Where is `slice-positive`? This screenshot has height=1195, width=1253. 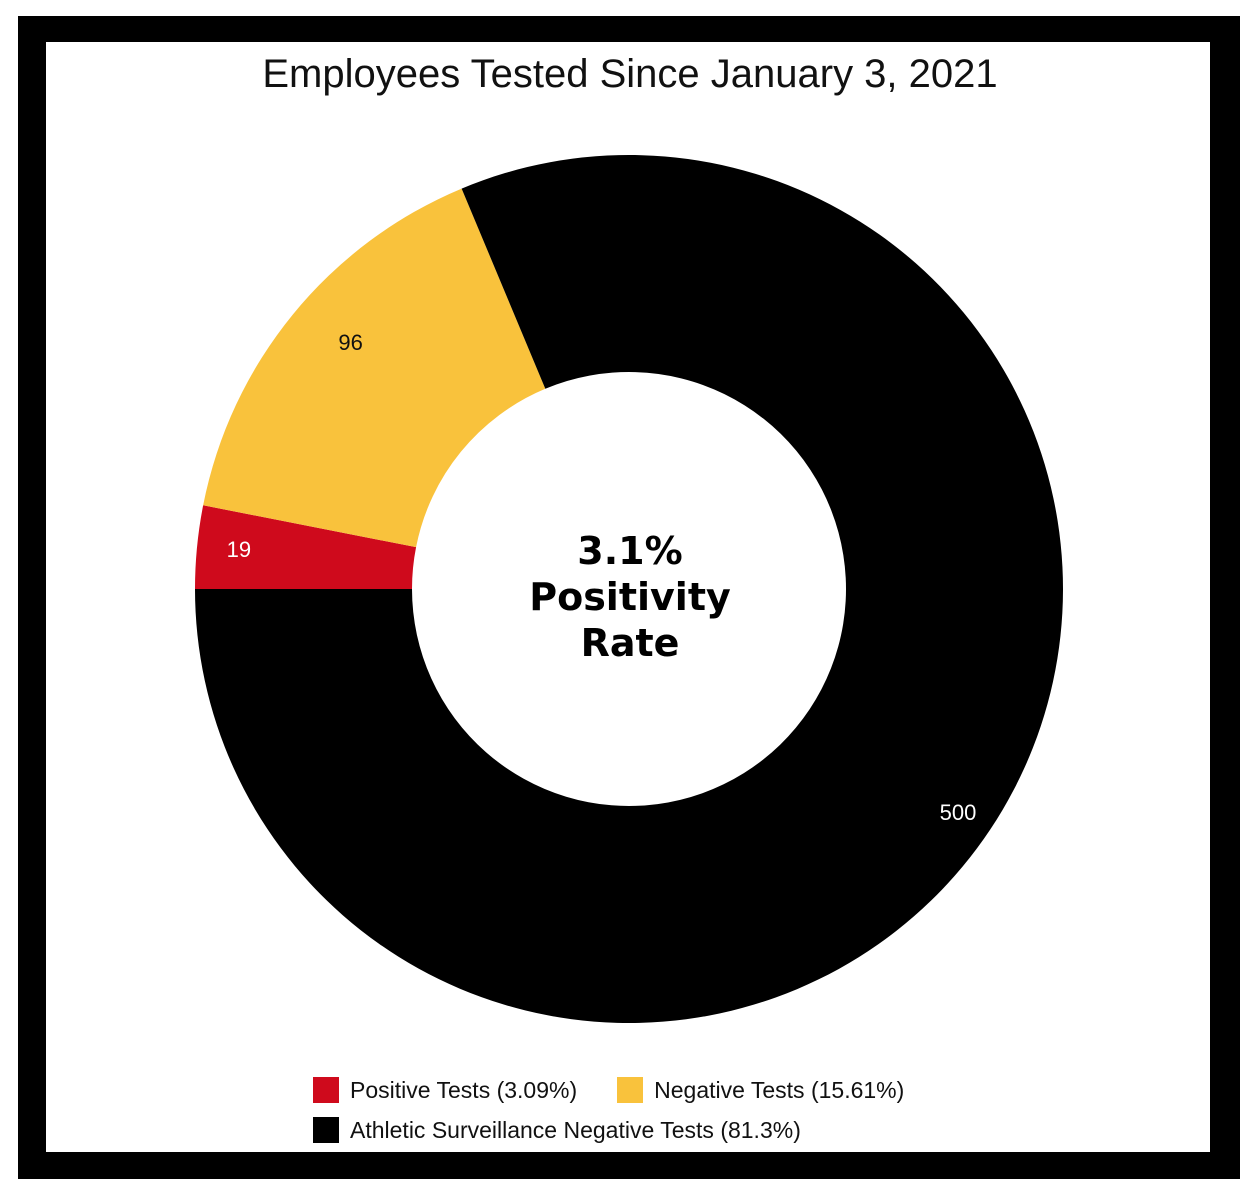 slice-positive is located at coordinates (306, 547).